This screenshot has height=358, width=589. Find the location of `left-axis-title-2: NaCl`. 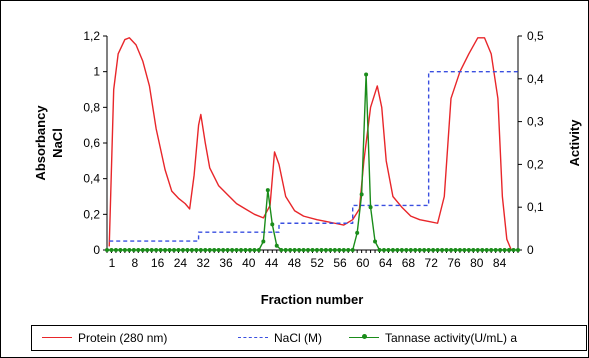

left-axis-title-2: NaCl is located at coordinates (57, 143).